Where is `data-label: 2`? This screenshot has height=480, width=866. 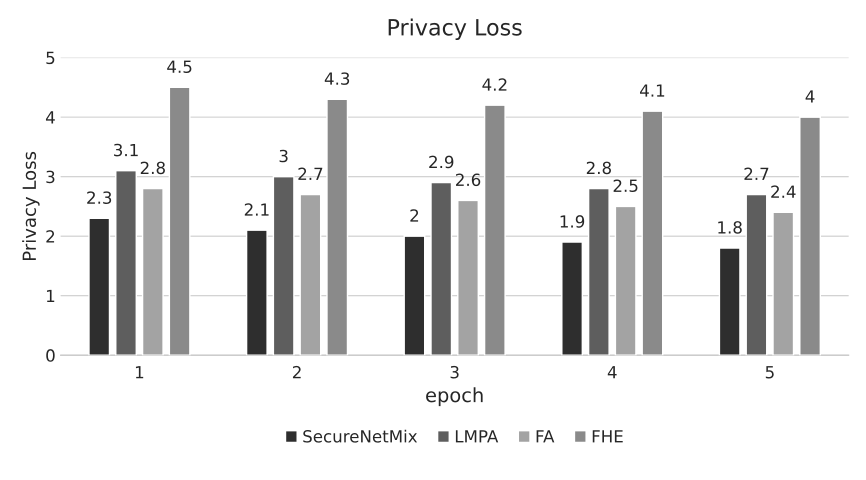
data-label: 2 is located at coordinates (414, 215).